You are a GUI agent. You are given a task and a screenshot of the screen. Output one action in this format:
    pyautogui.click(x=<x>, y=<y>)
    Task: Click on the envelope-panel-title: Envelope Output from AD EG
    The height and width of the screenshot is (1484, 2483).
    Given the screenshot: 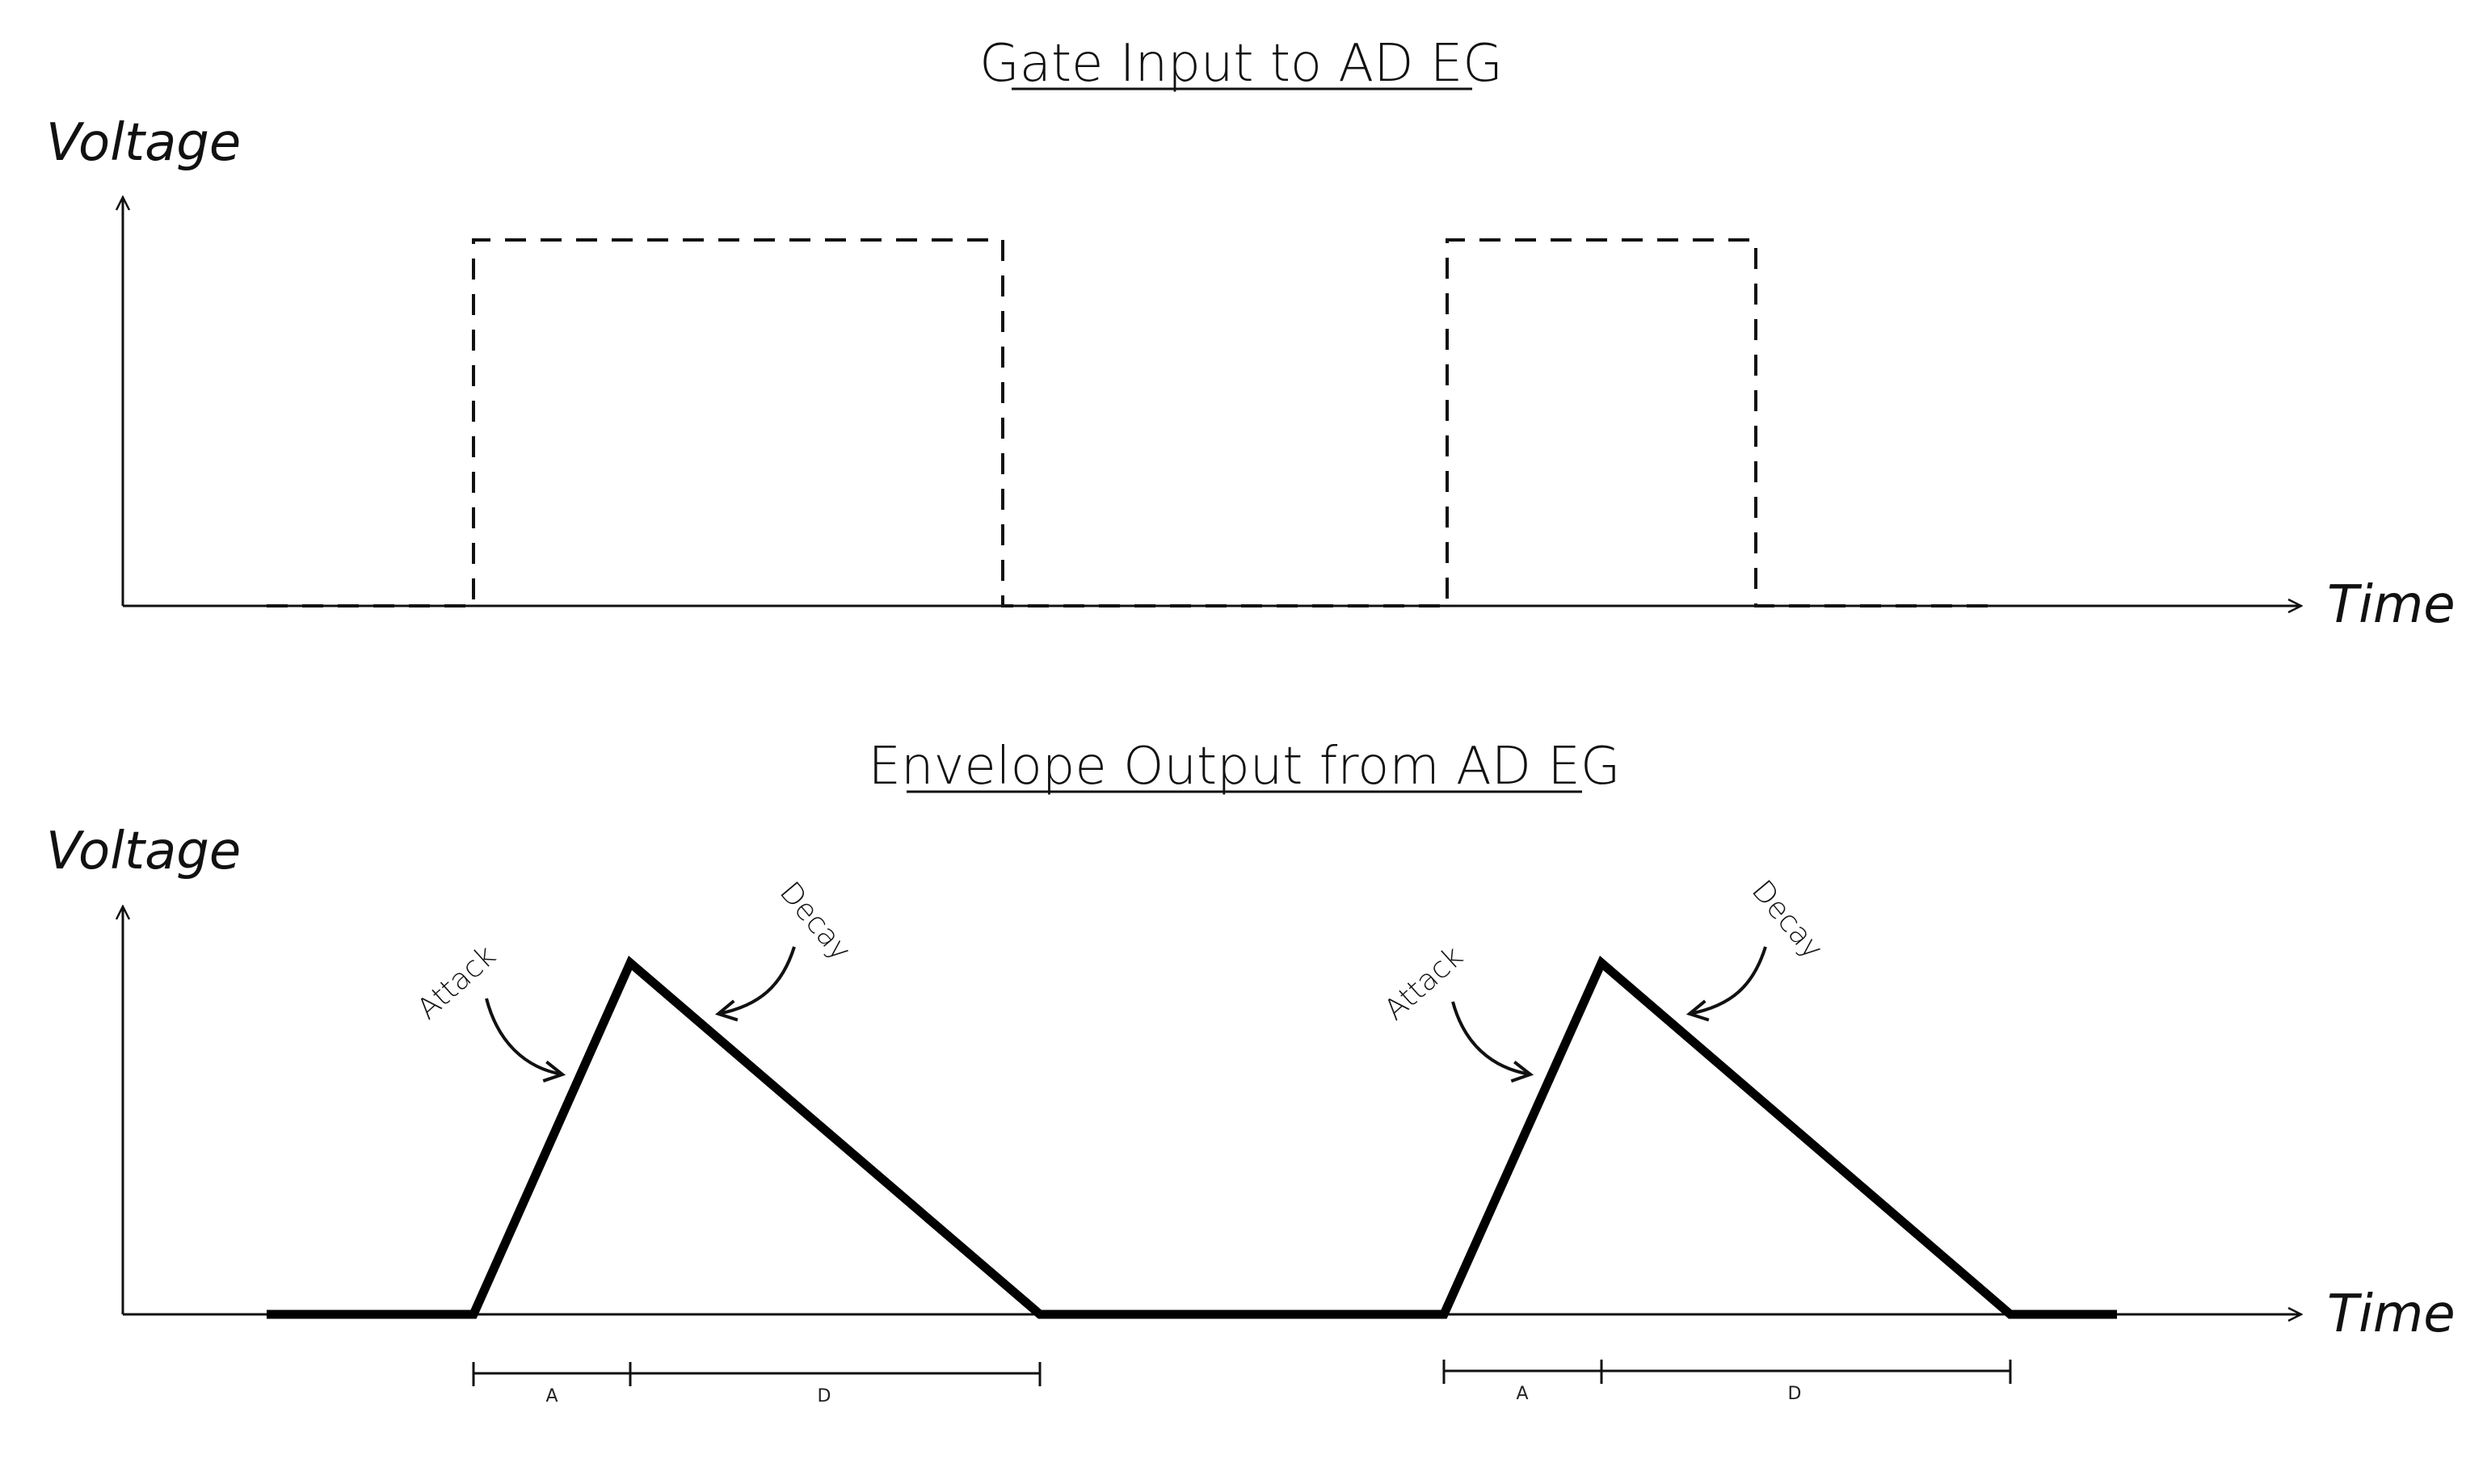 What is the action you would take?
    pyautogui.click(x=1245, y=767)
    